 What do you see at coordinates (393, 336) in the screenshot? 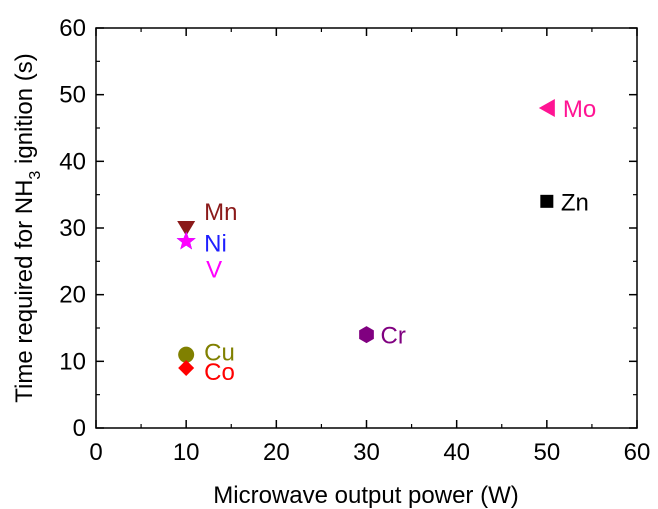
I see `data-label-cr: Cr` at bounding box center [393, 336].